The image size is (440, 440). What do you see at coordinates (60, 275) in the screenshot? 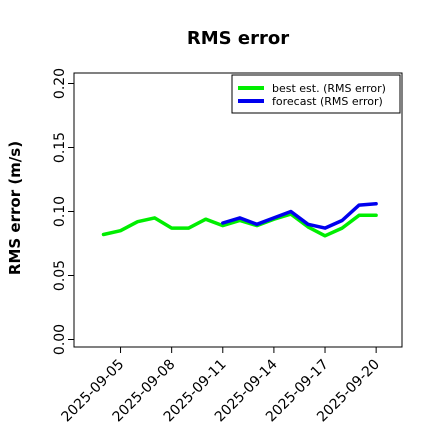
I see `y-tick-label: 0.05` at bounding box center [60, 275].